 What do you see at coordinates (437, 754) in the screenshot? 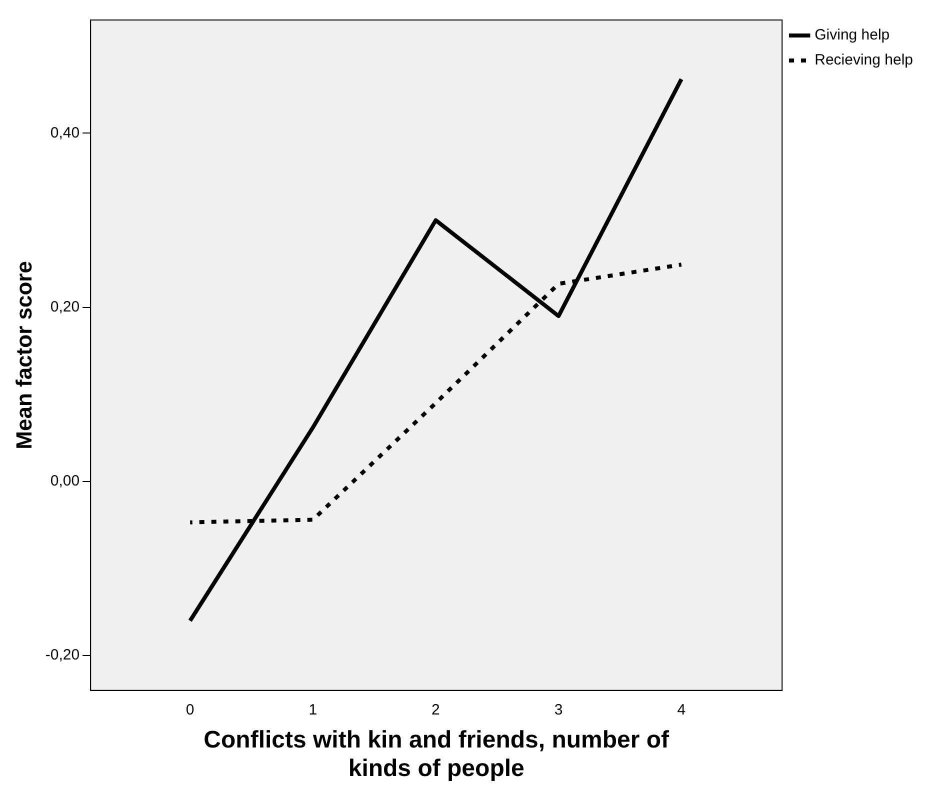
I see `x-axis-title: Conflicts with kin and friends, number of kinds of people` at bounding box center [437, 754].